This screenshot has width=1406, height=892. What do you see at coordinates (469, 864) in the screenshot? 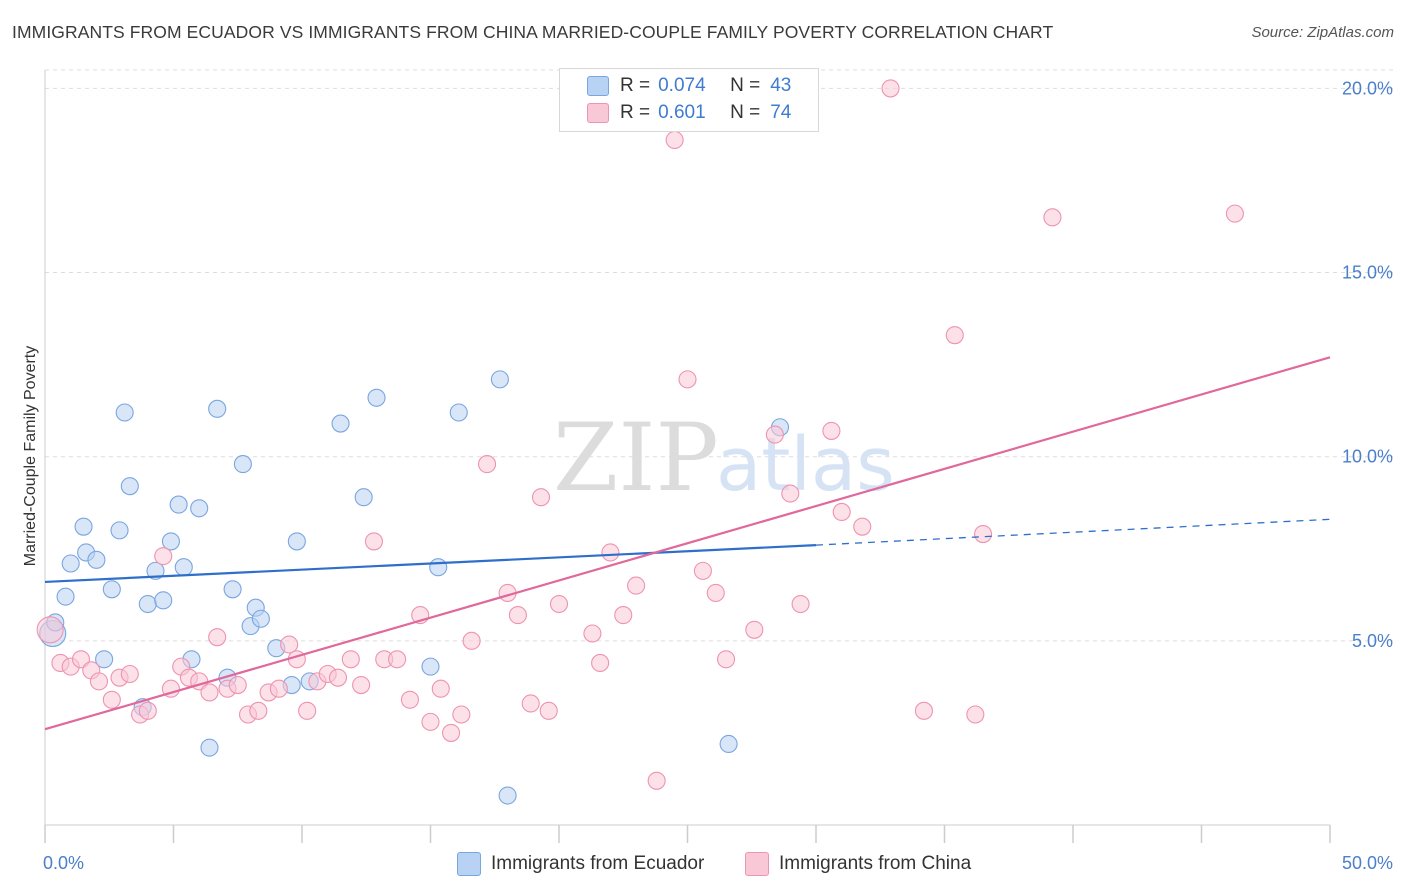
I see `legend-swatch-ecuador` at bounding box center [469, 864].